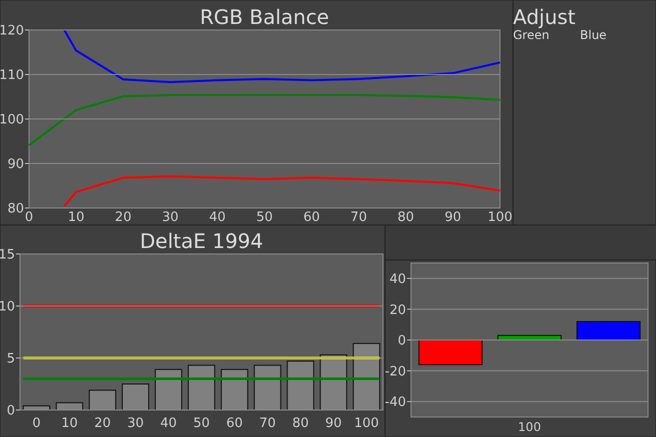  Describe the element at coordinates (7, 255) in the screenshot. I see `y-tick-label: 15` at that location.